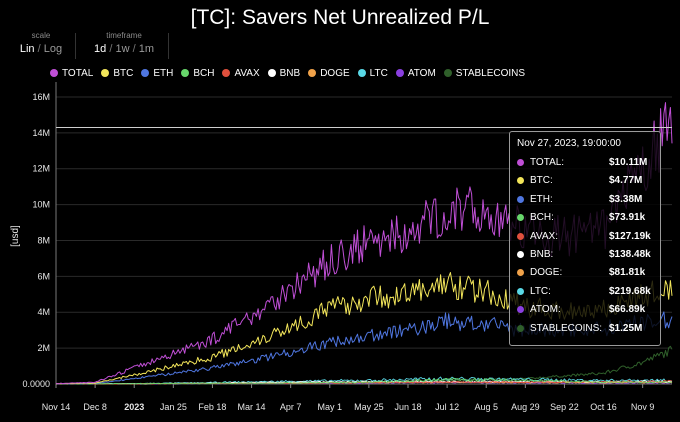 Image resolution: width=680 pixels, height=422 pixels. What do you see at coordinates (407, 407) in the screenshot?
I see `x-tick-label: Jun 18` at bounding box center [407, 407].